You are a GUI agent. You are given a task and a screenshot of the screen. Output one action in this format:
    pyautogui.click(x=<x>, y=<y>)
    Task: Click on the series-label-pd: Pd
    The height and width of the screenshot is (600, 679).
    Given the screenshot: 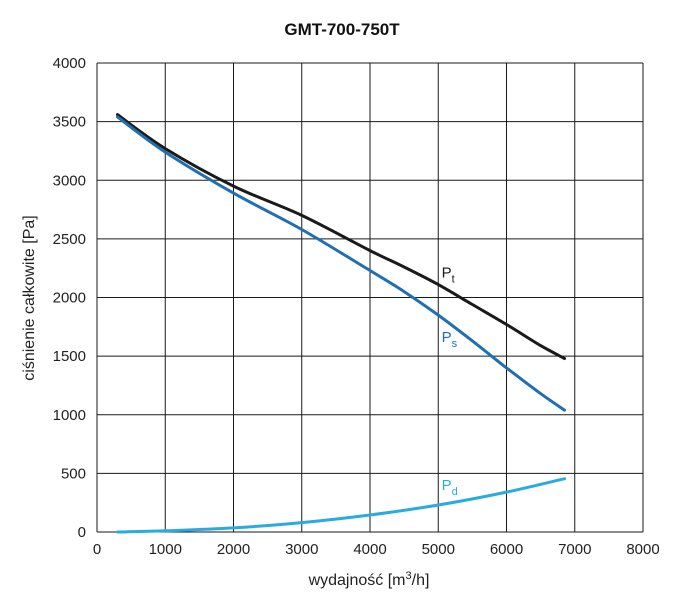 What is the action you would take?
    pyautogui.click(x=450, y=487)
    